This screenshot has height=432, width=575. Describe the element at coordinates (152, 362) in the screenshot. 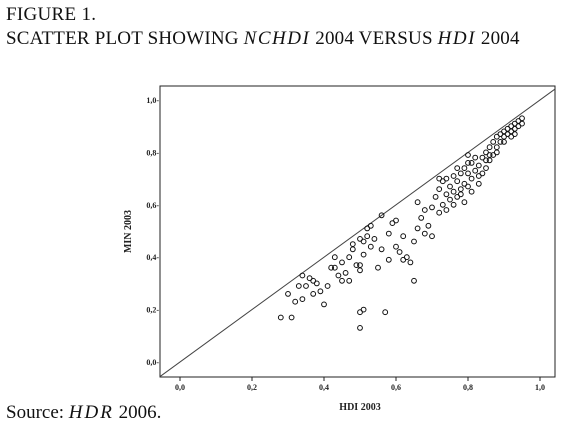

I see `y-tick-label: 0,0-` at that location.